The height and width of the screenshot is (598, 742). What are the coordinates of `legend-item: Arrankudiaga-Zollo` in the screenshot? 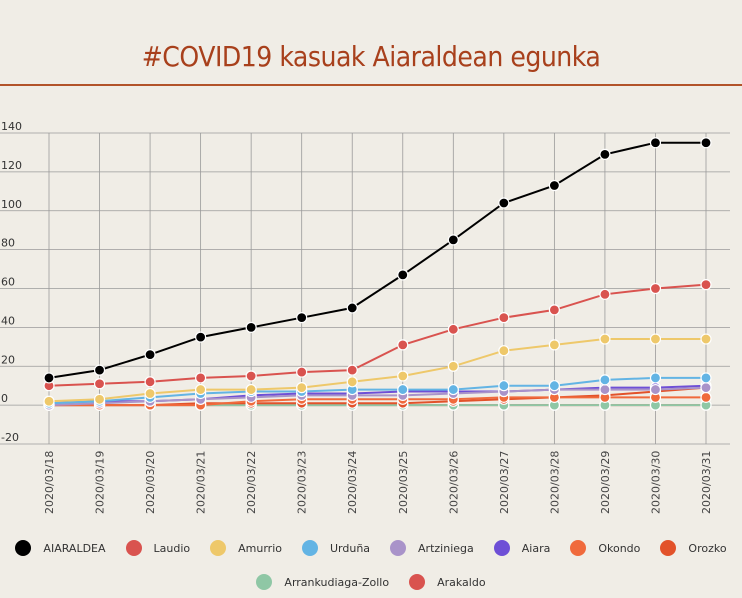 It's located at (322, 582).